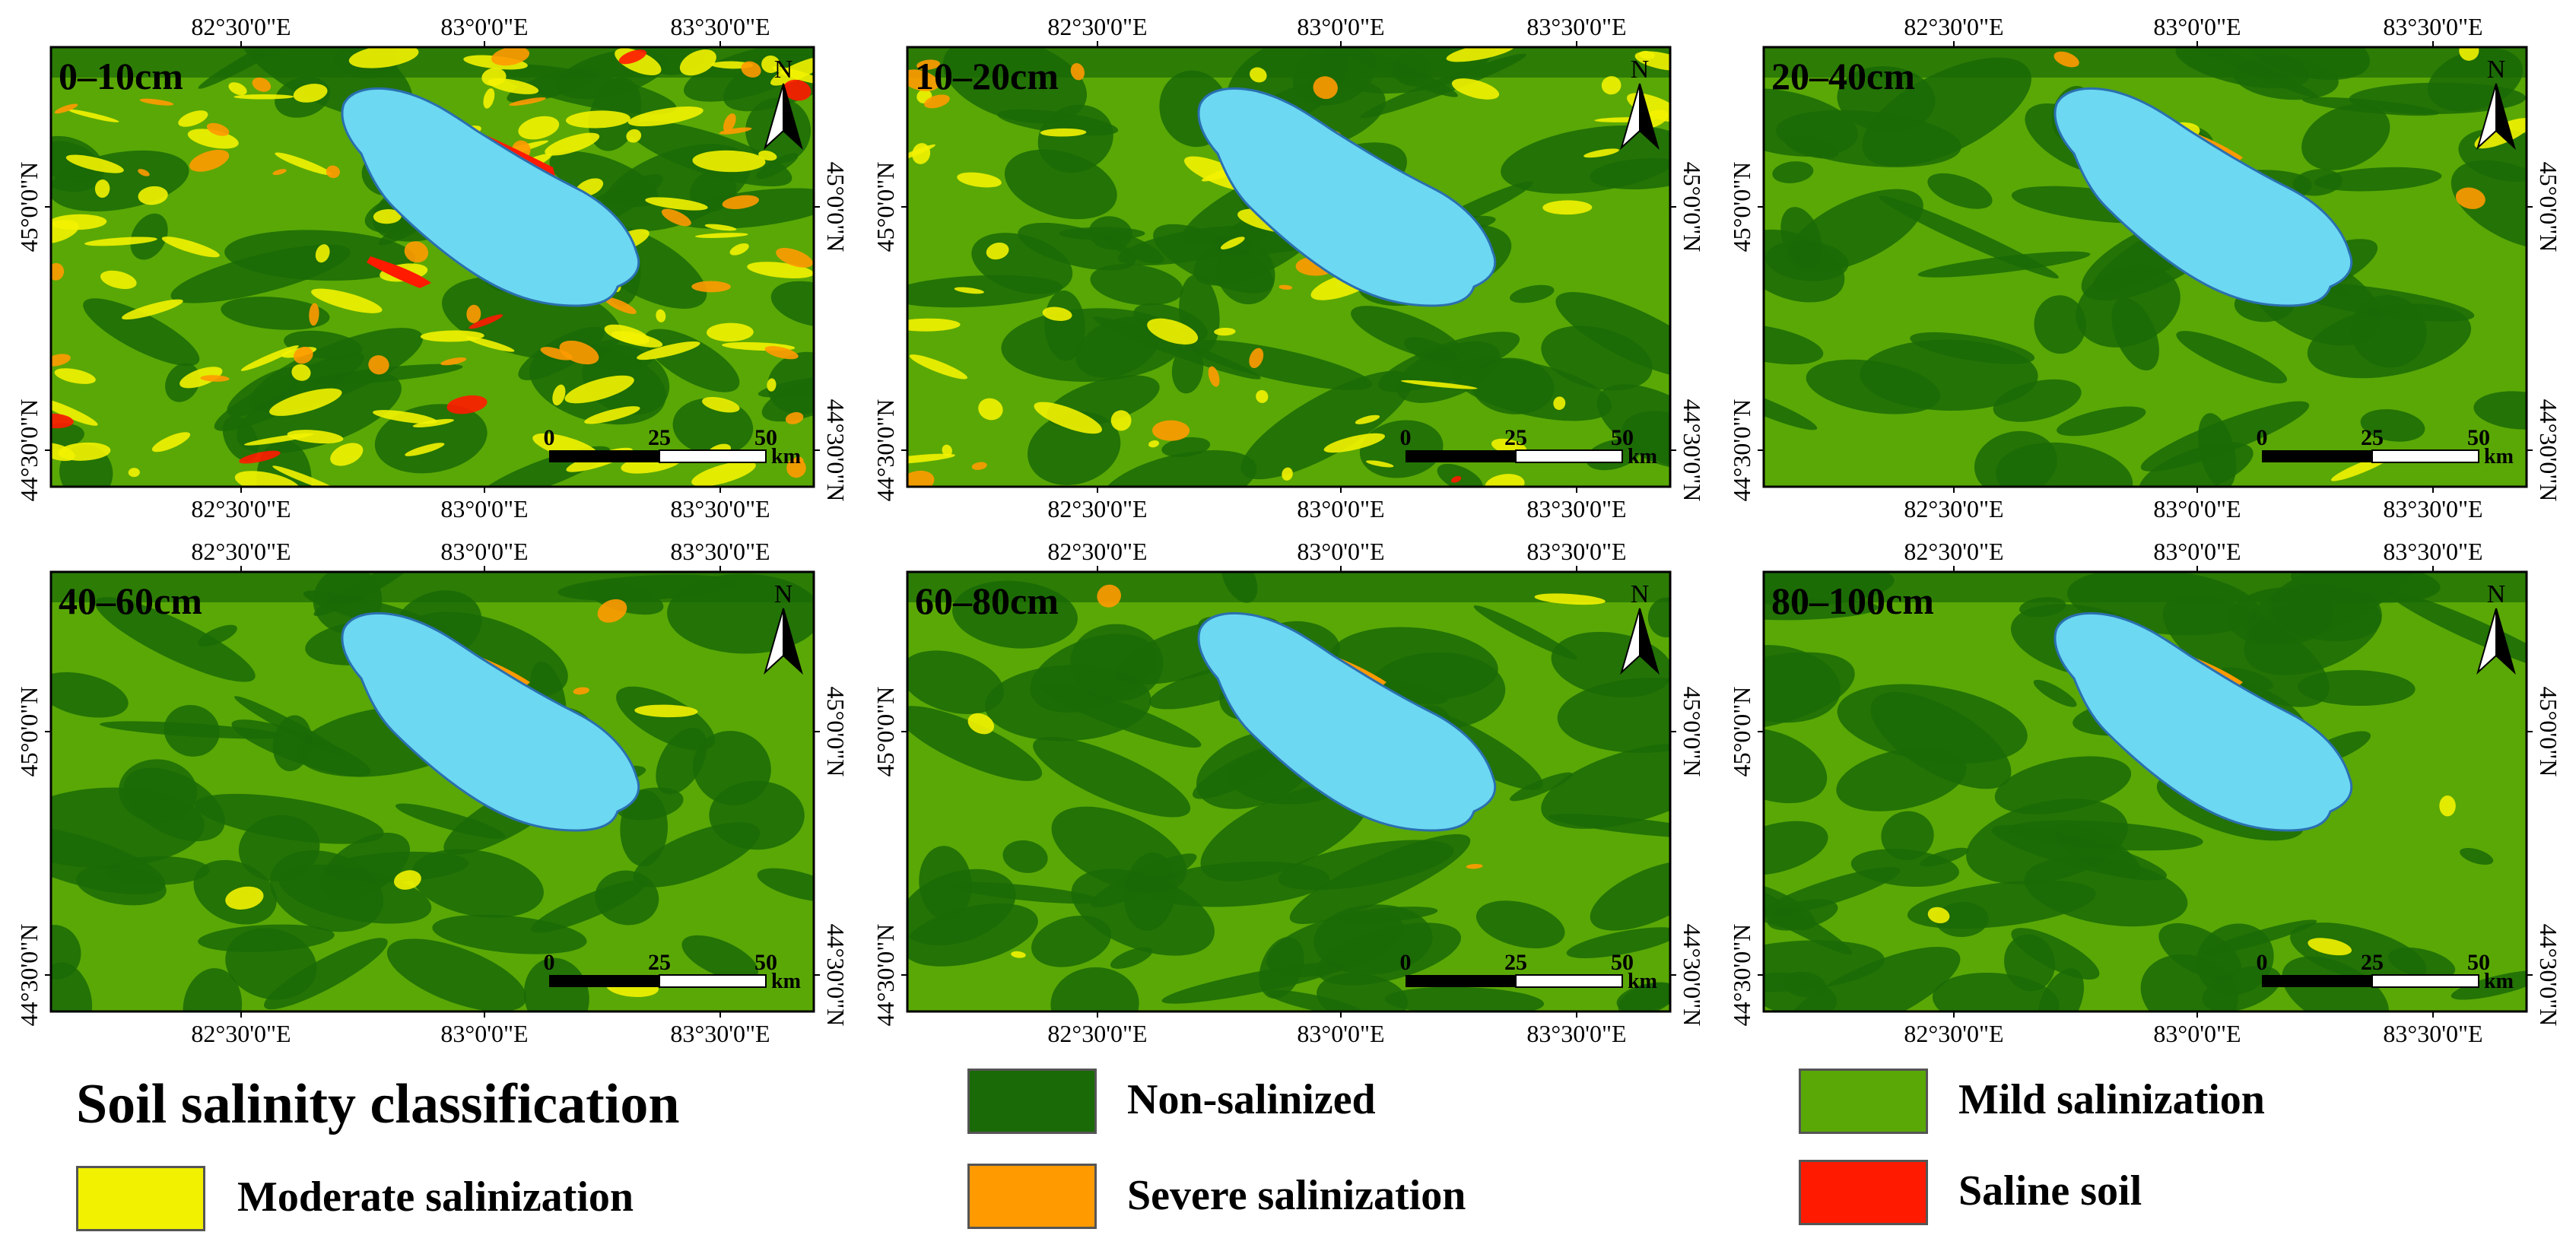  I want to click on x-tick-label: 83°0'0"E, so click(1340, 509).